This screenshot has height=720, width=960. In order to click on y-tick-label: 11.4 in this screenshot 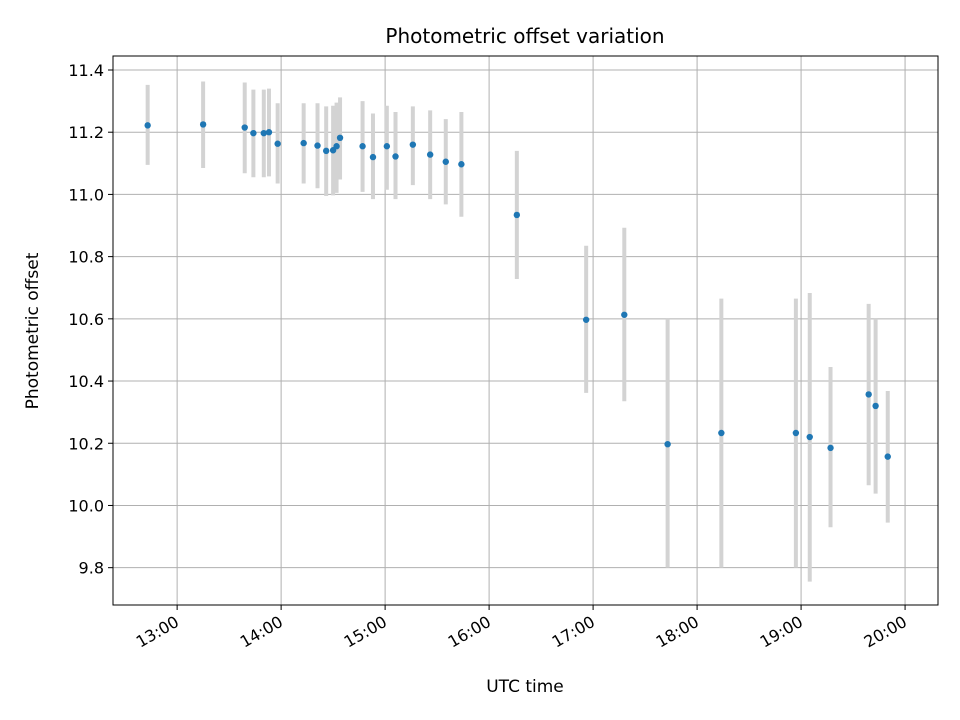, I will do `click(86, 70)`.